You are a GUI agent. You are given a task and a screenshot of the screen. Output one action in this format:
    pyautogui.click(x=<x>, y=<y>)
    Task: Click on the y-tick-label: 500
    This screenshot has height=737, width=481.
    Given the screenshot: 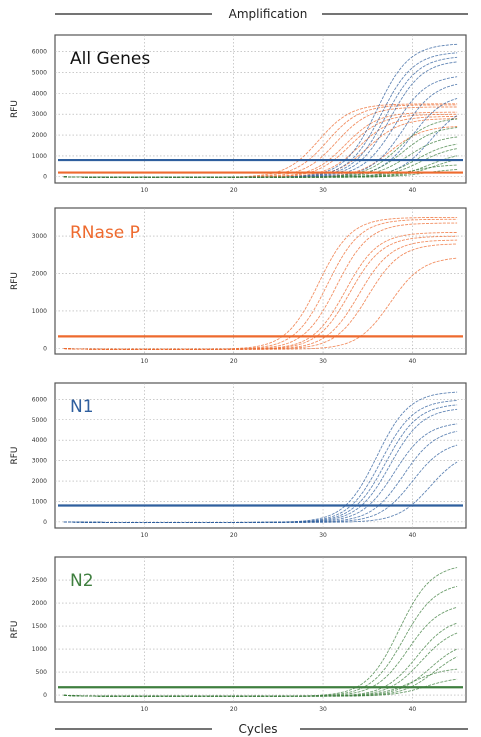 What is the action you would take?
    pyautogui.click(x=42, y=672)
    